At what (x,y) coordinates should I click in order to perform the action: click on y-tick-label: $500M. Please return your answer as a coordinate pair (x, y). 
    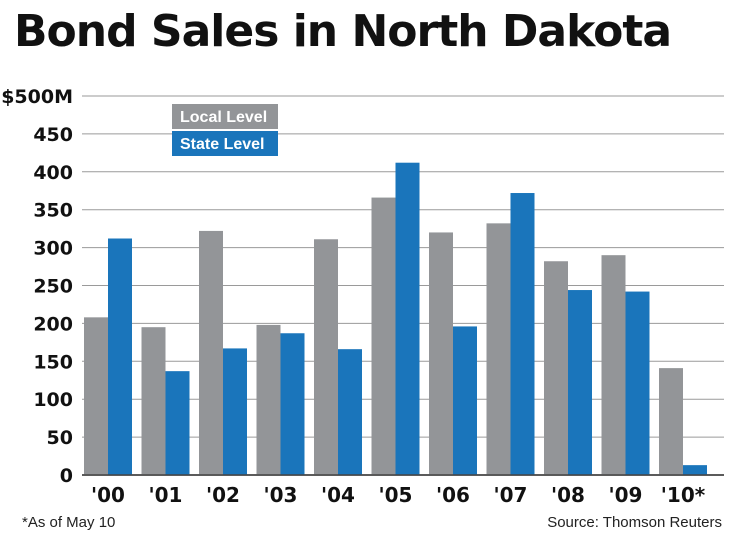
    Looking at the image, I should click on (37, 97).